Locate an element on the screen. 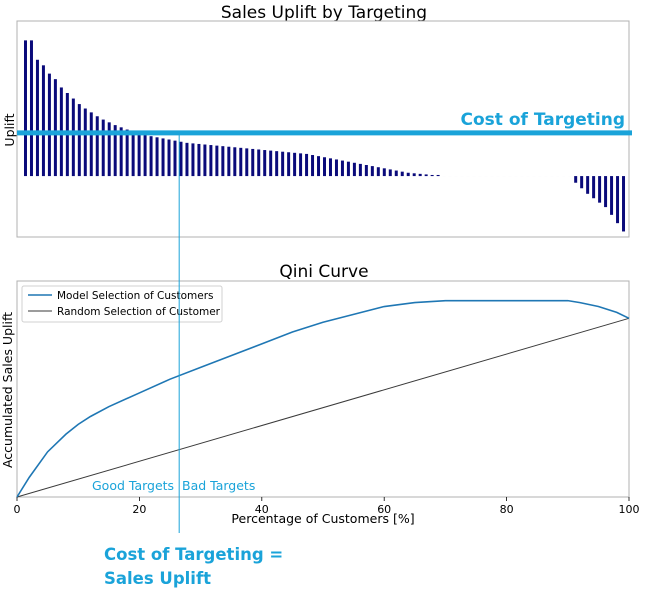  x-tick-label: 40 is located at coordinates (262, 509).